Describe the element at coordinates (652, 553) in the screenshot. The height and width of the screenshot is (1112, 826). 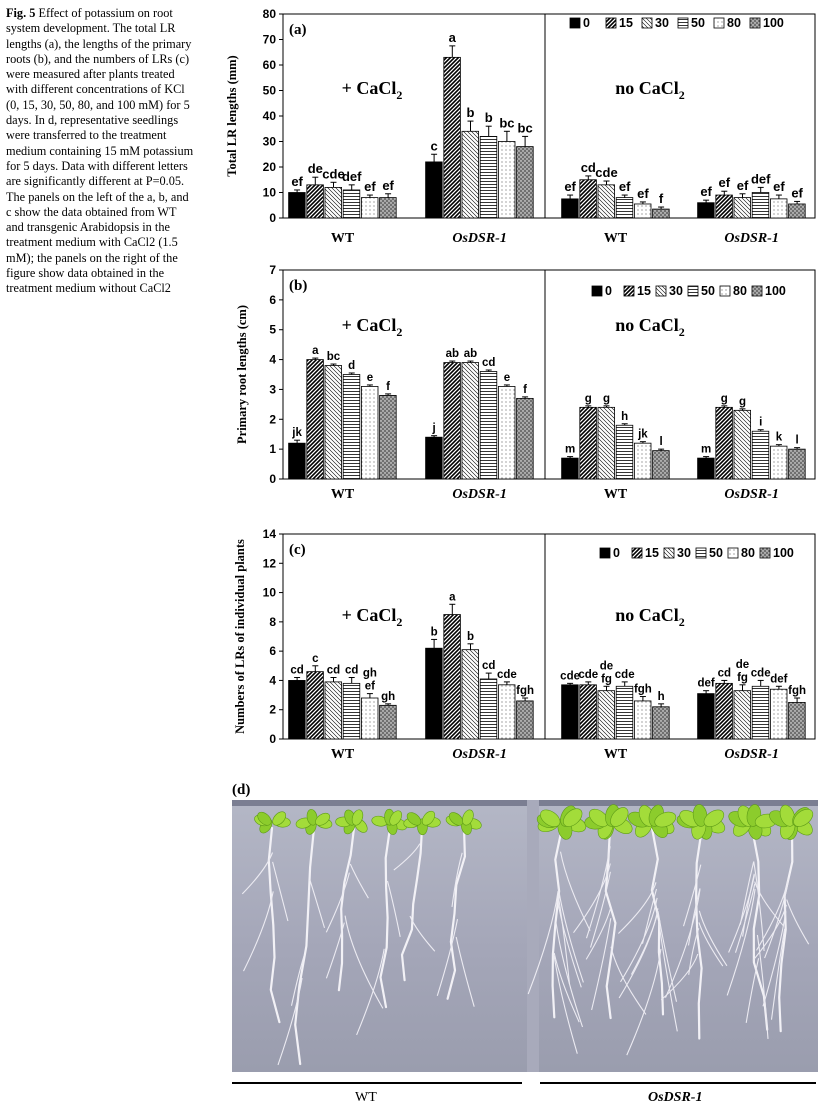
I see `legend-label-15: 15` at that location.